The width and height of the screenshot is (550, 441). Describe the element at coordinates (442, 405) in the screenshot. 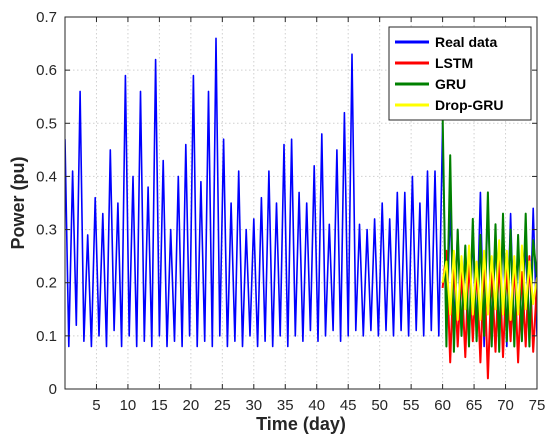

I see `x-tick-label-11: 60` at that location.